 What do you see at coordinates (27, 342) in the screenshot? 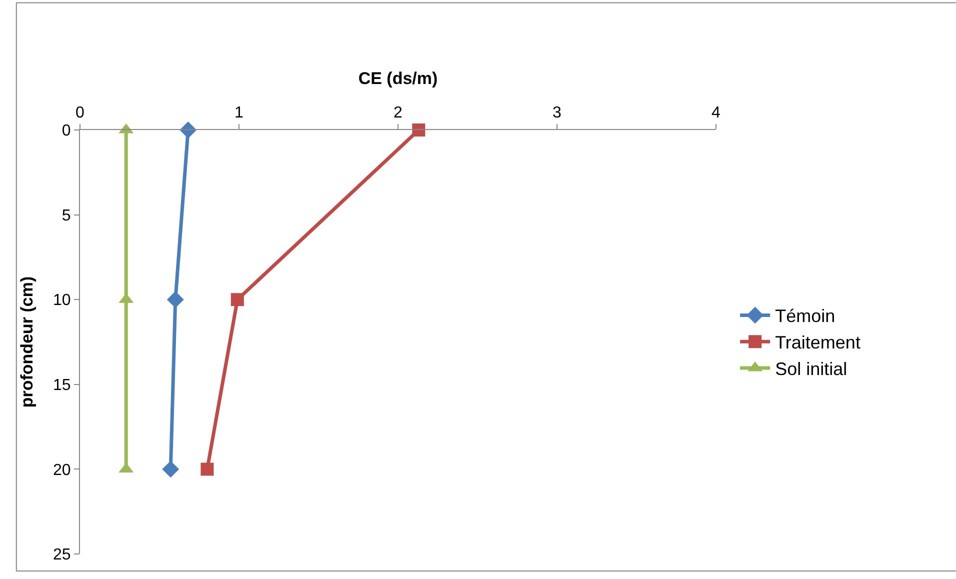
I see `y-axis-title: profondeur (cm)` at bounding box center [27, 342].